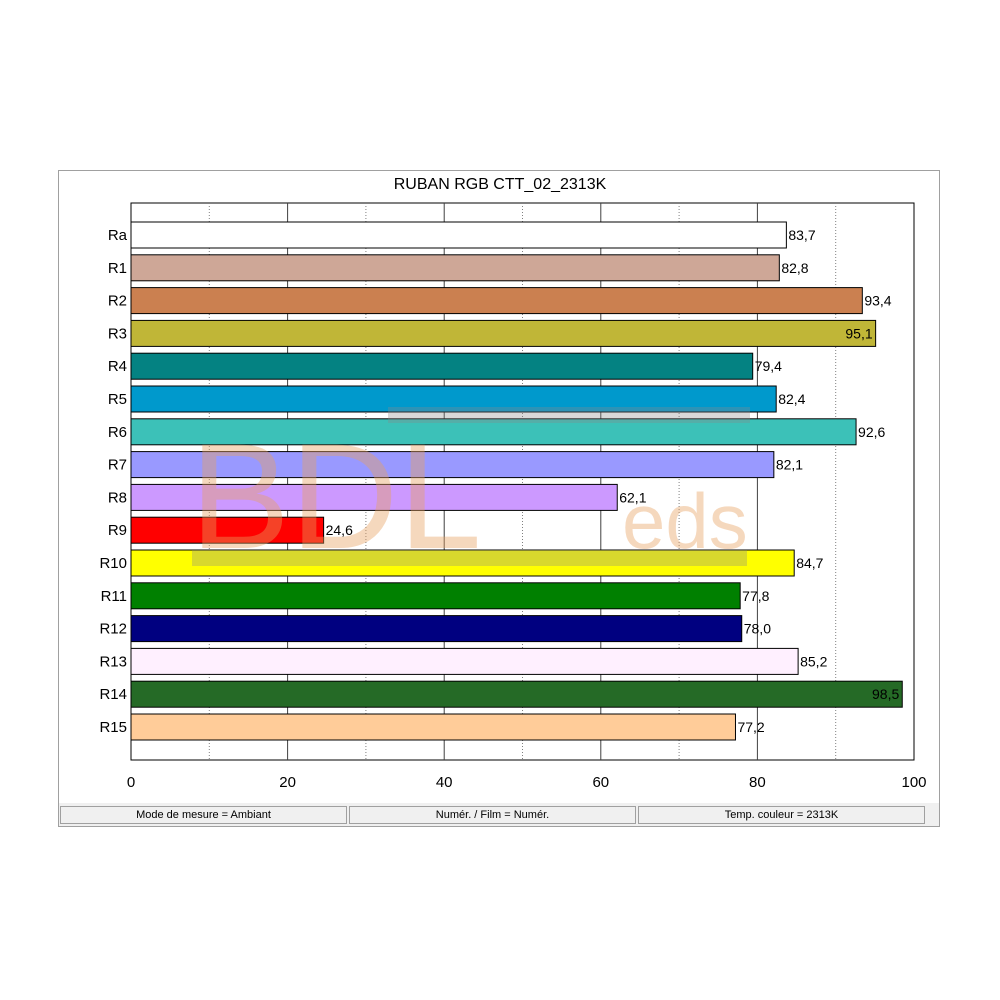 This screenshot has width=1000, height=1000. I want to click on value-label-r15: 77,2, so click(750, 727).